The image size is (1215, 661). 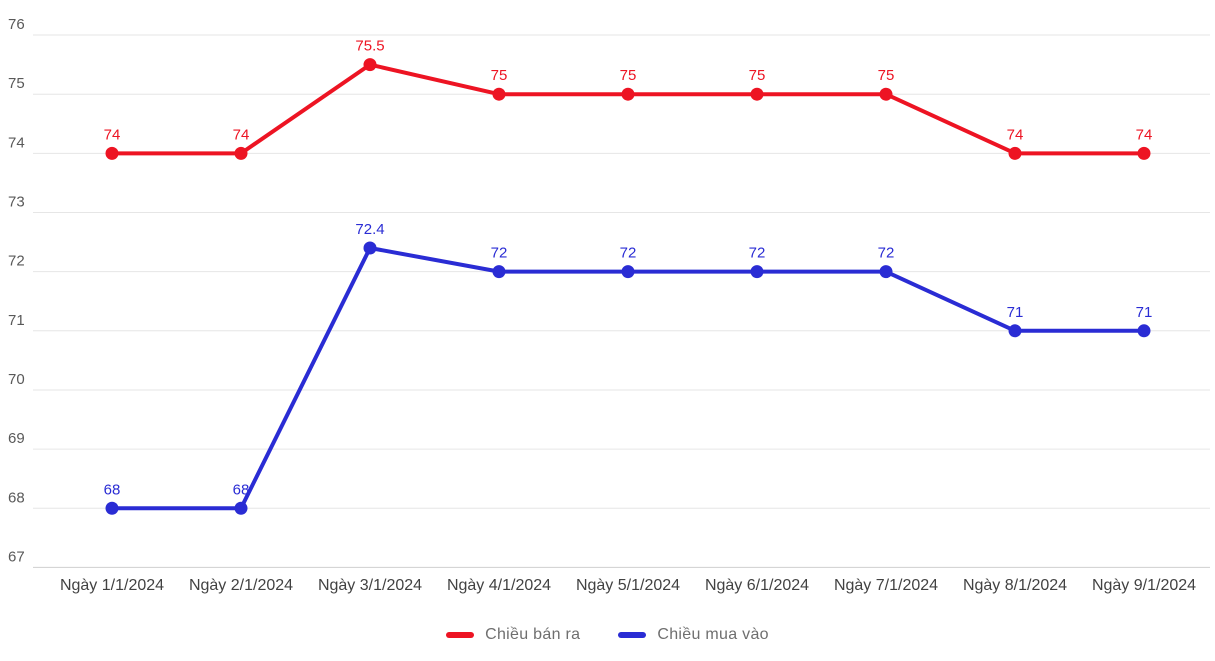 What do you see at coordinates (460, 635) in the screenshot?
I see `legend-swatch-sell-icon` at bounding box center [460, 635].